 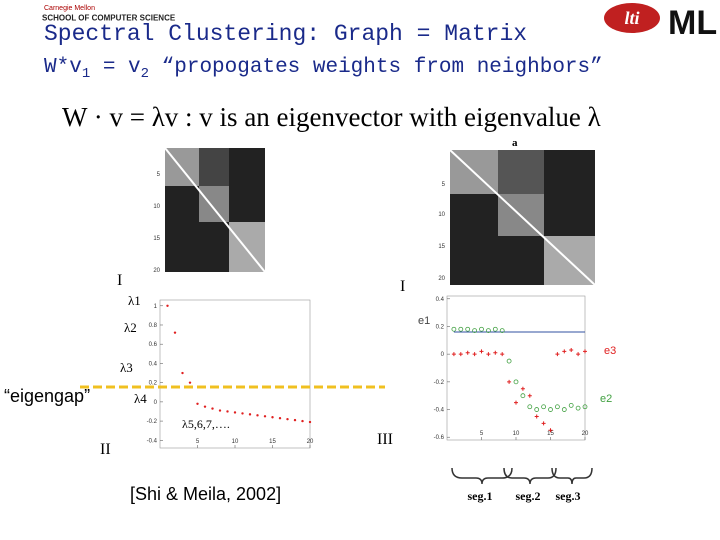 What do you see at coordinates (140, 398) in the screenshot?
I see `lambda-label: λ4` at bounding box center [140, 398].